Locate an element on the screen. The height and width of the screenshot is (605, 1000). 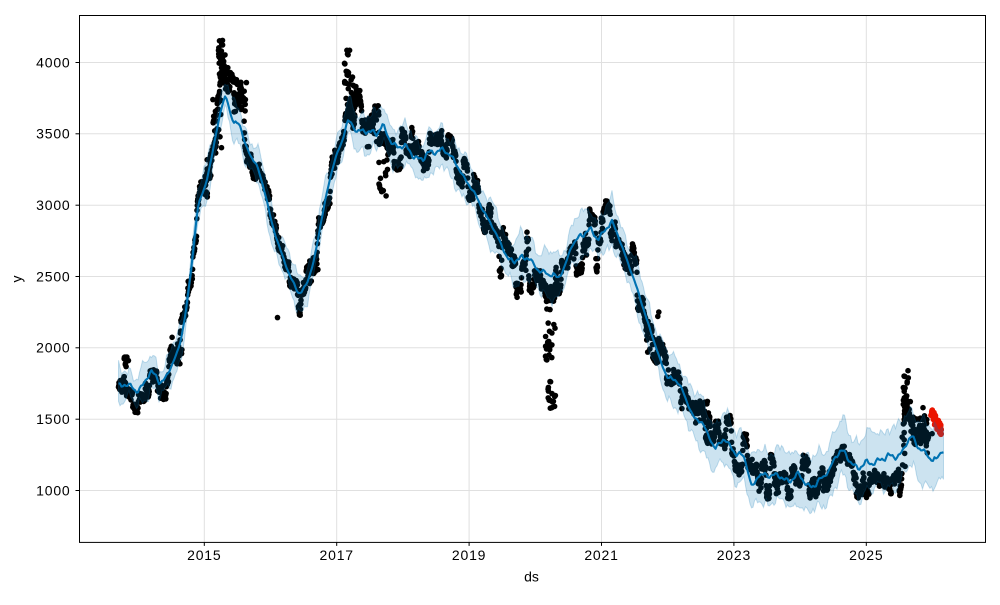
svg-text: 2025 is located at coordinates (866, 555).